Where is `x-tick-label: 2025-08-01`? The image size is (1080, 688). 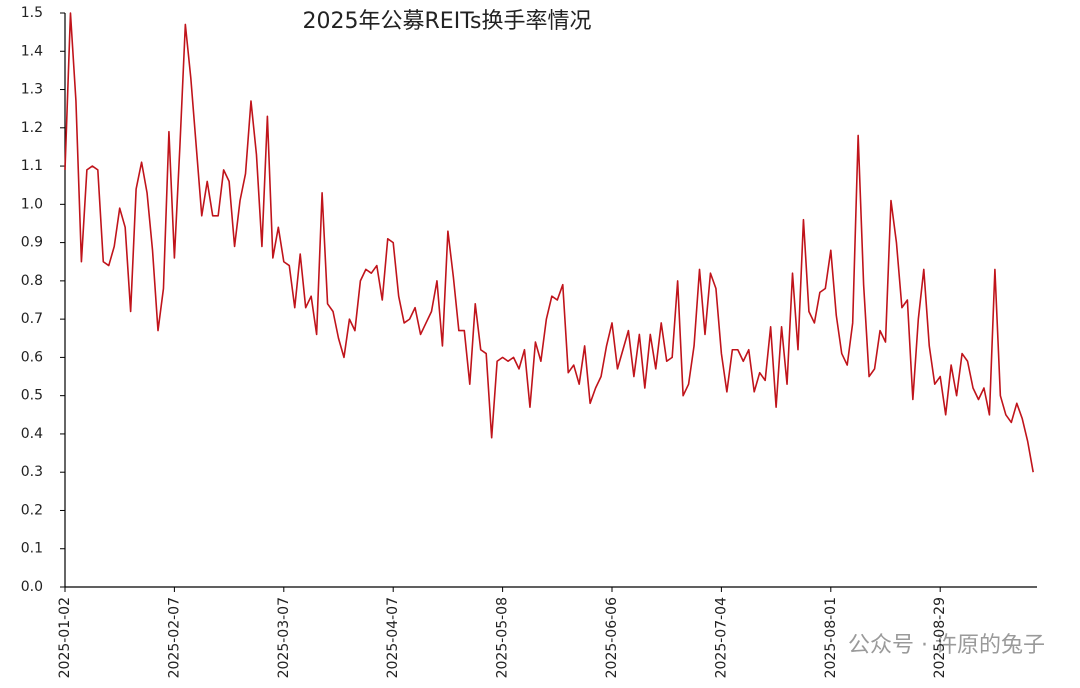
x-tick-label: 2025-08-01 is located at coordinates (831, 637).